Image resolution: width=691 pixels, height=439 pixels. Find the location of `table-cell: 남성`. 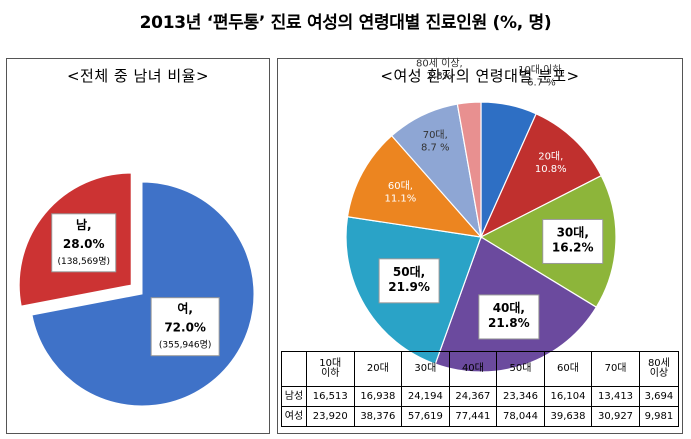

table-cell: 남성 is located at coordinates (294, 396).